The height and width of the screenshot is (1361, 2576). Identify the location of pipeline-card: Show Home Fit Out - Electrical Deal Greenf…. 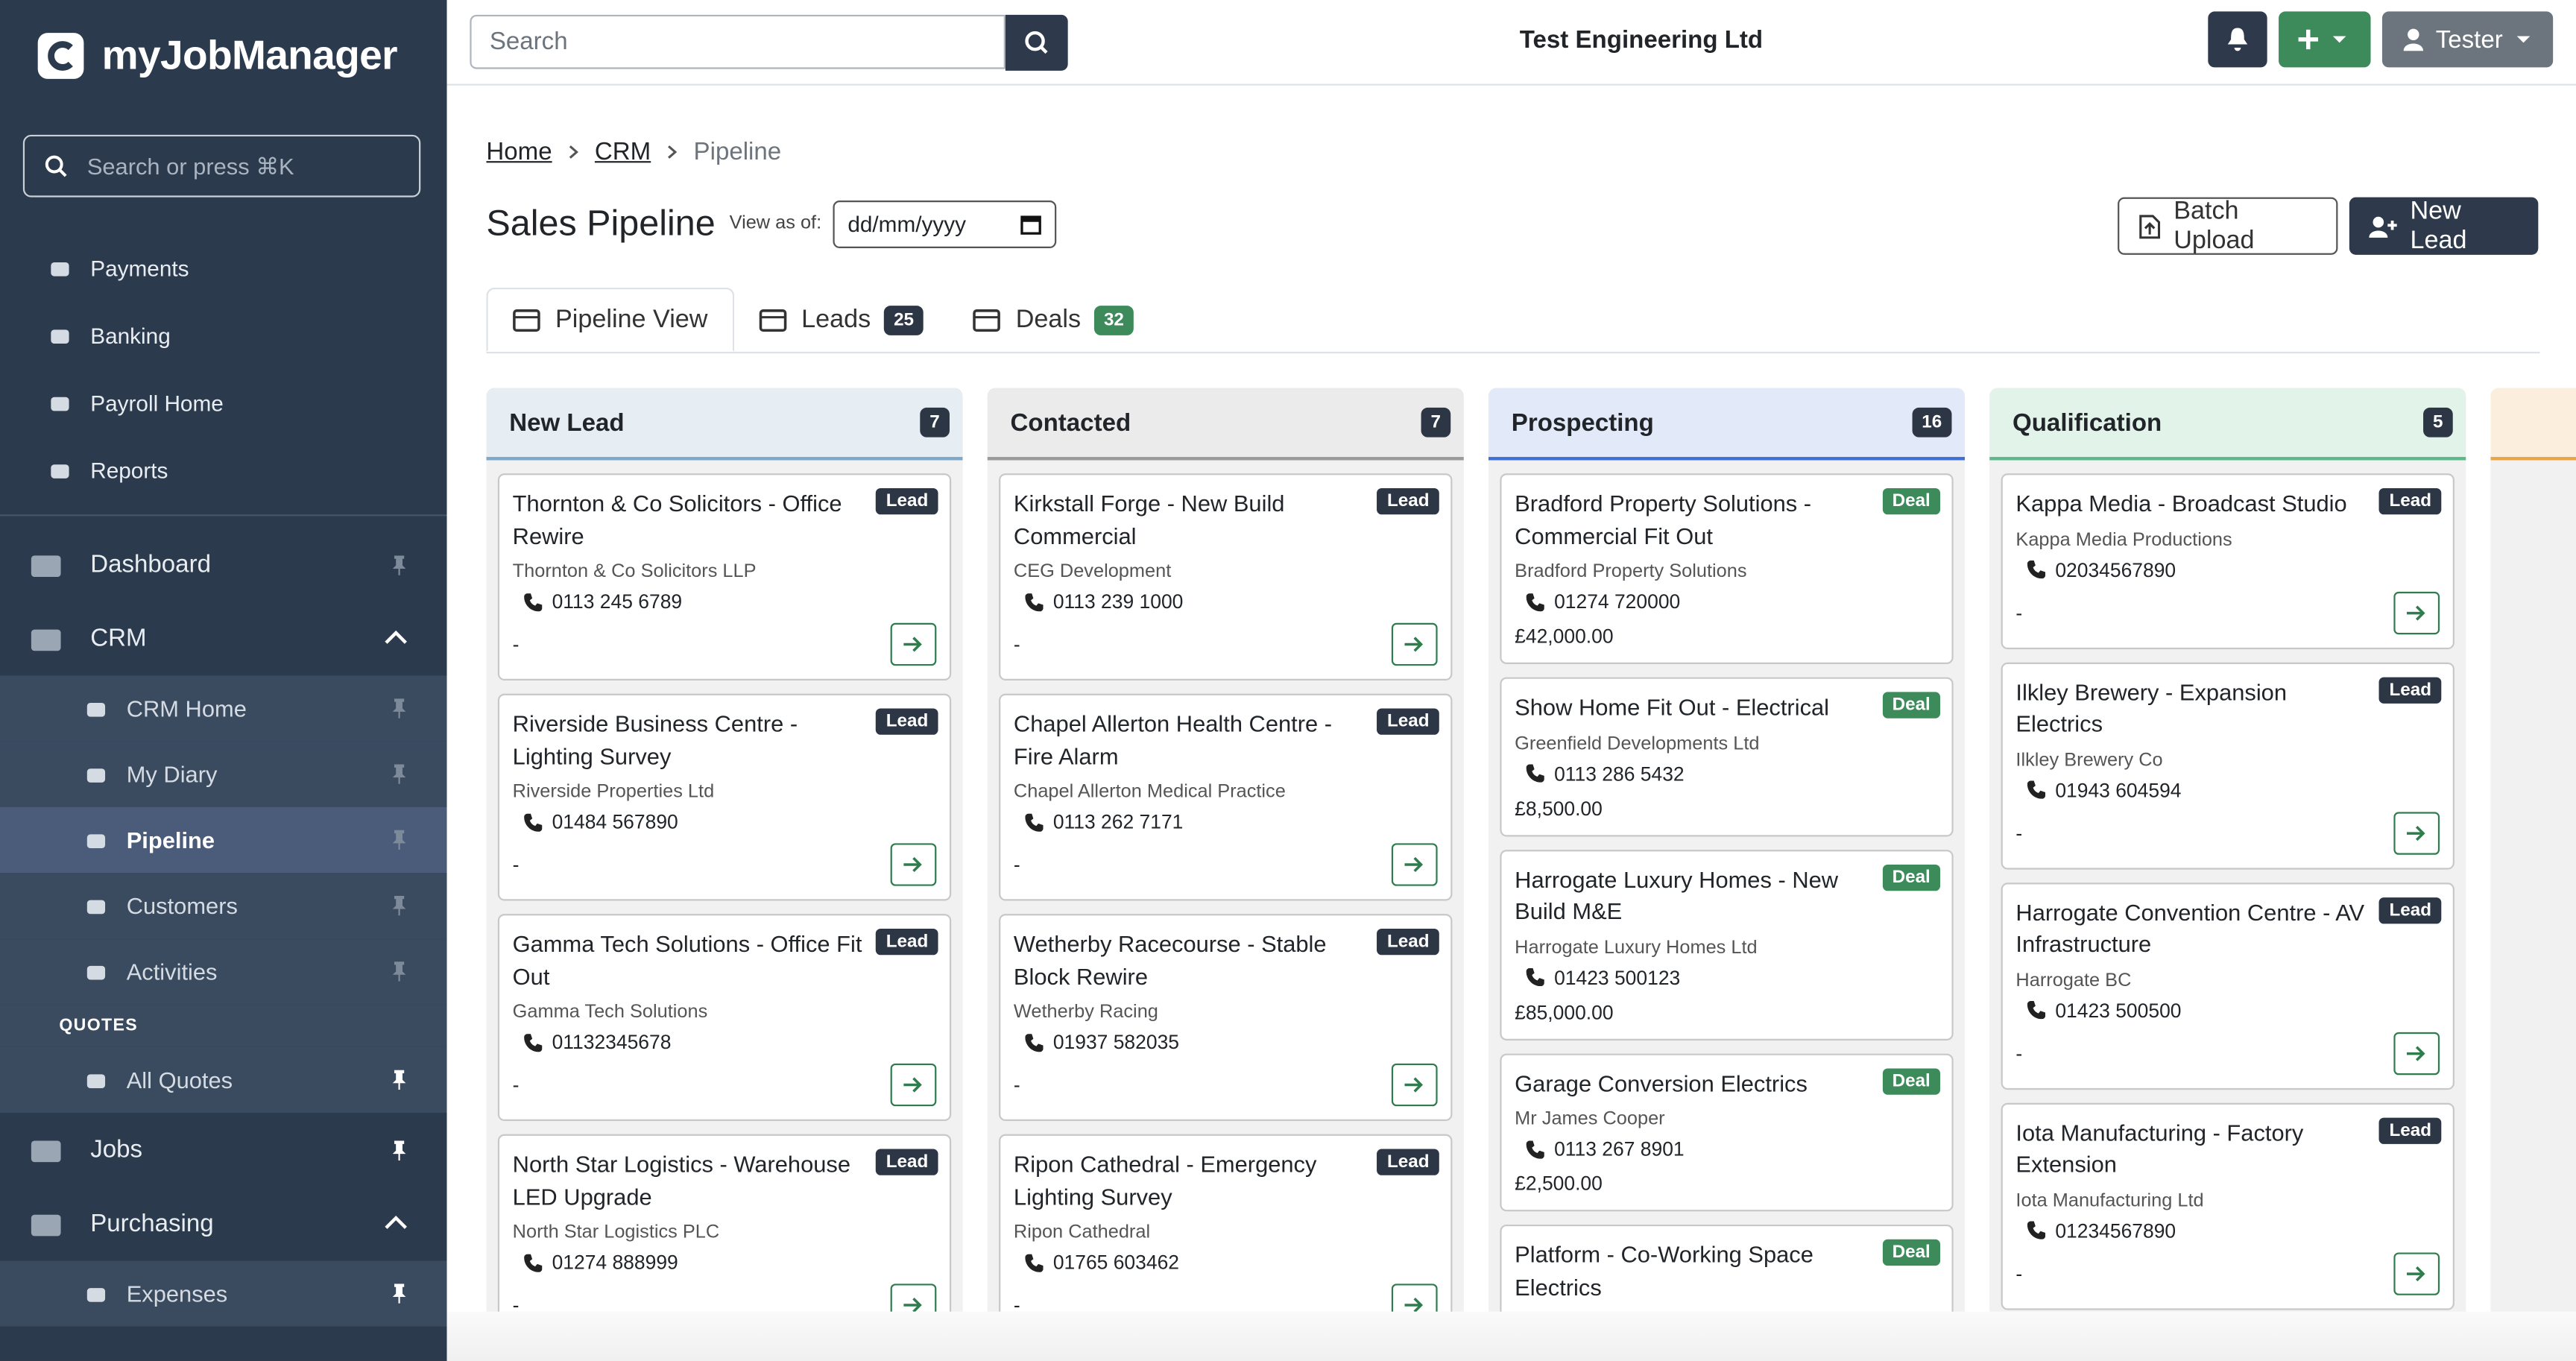
(1727, 757).